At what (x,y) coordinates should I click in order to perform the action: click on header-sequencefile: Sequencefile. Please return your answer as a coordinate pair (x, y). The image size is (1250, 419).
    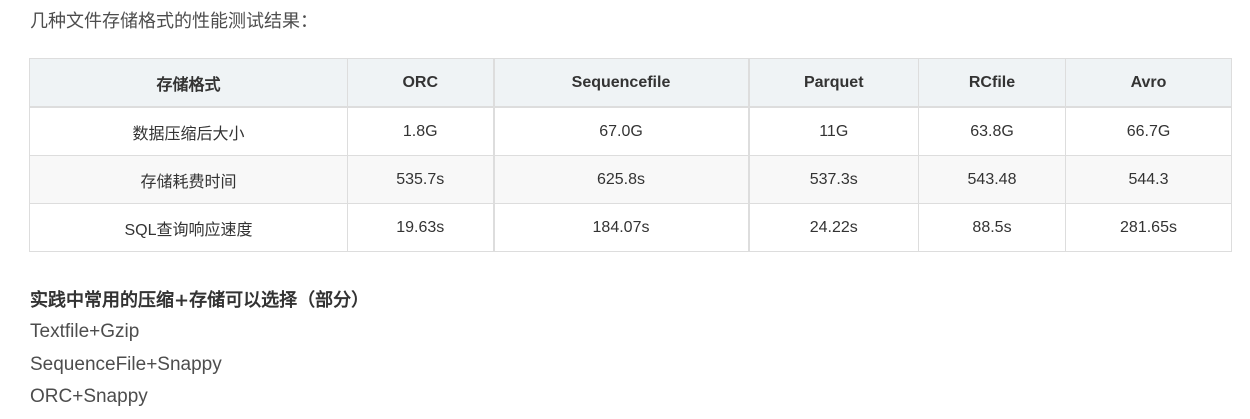
    Looking at the image, I should click on (620, 83).